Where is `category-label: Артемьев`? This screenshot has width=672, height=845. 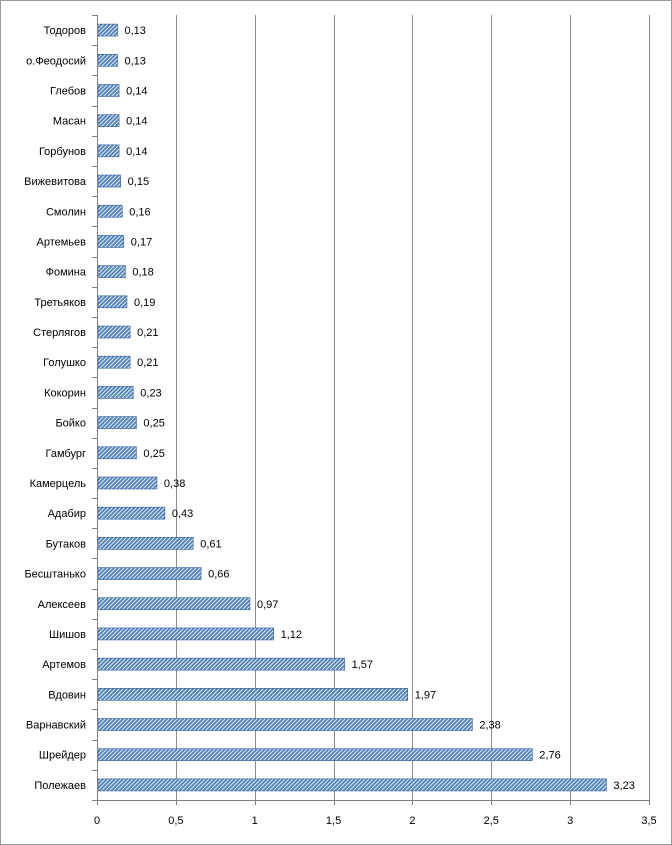 category-label: Артемьев is located at coordinates (62, 242).